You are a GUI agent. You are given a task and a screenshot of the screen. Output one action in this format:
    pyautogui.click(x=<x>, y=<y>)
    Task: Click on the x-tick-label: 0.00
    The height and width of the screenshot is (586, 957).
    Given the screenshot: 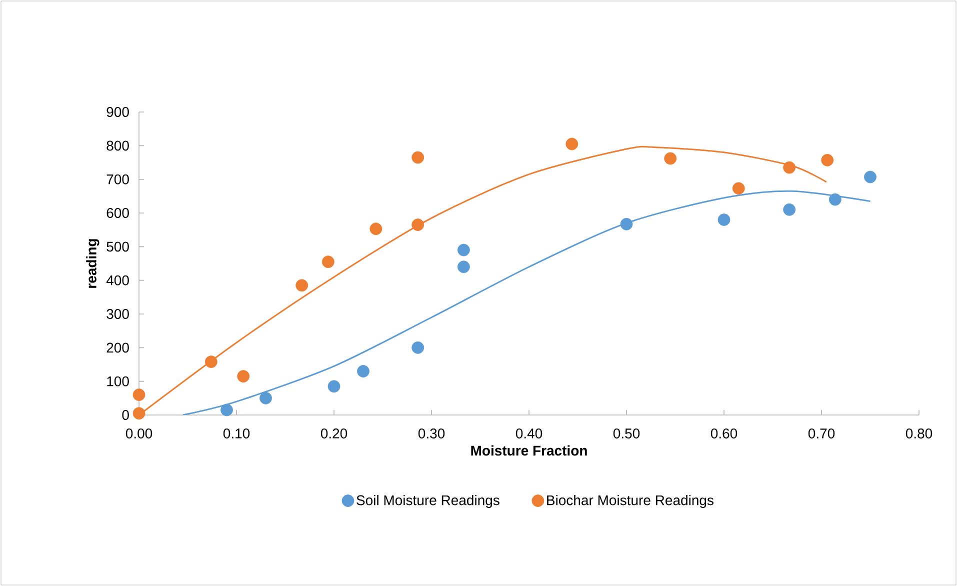 What is the action you would take?
    pyautogui.click(x=139, y=433)
    